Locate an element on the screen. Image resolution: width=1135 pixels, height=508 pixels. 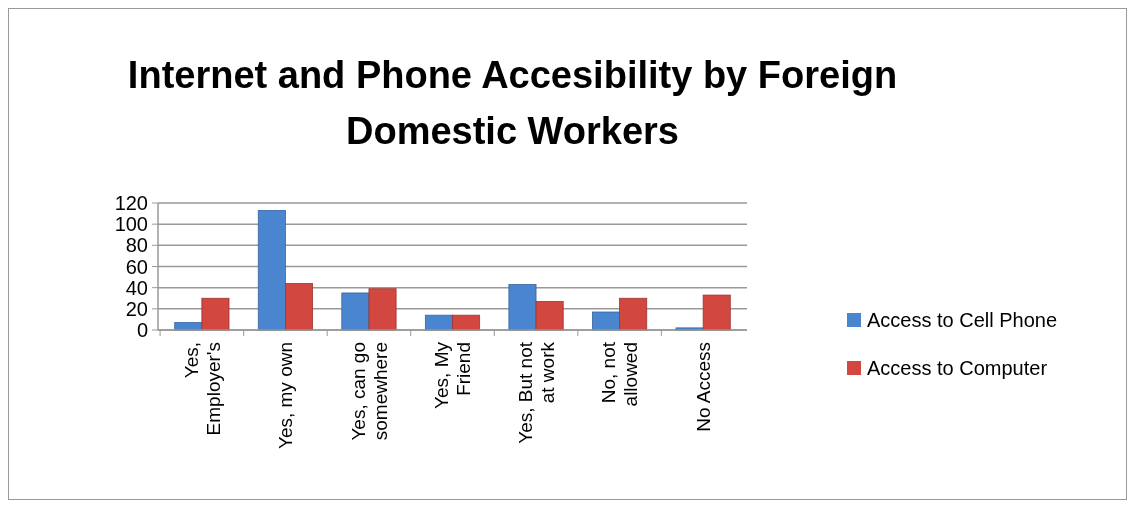
x-tick-label: Yes, My Friend is located at coordinates (453, 375).